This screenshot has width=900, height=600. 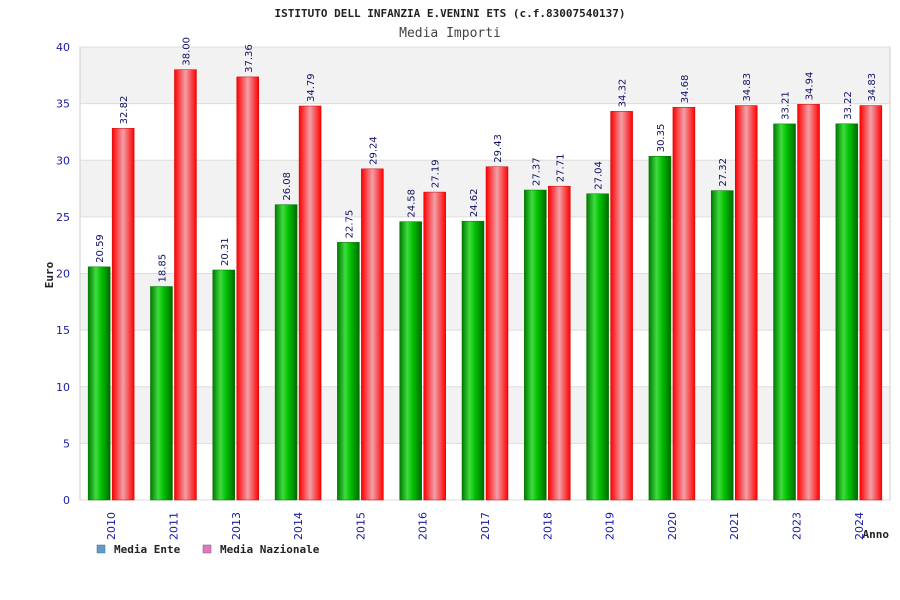 I want to click on value-label: 29.43, so click(x=498, y=148).